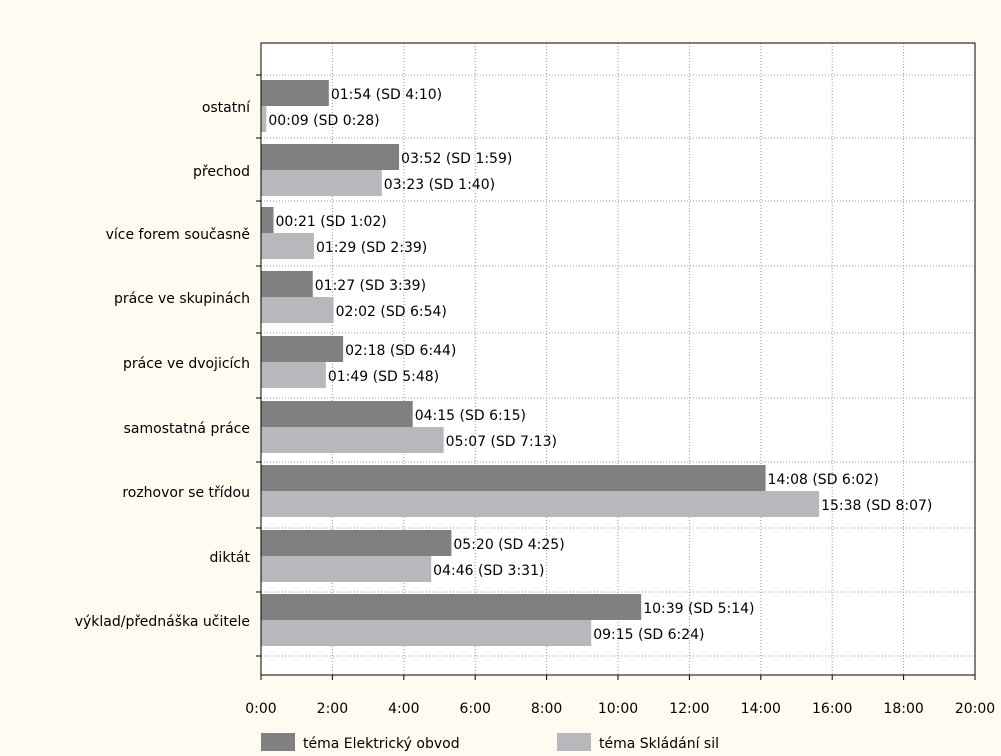 This screenshot has height=756, width=1001. Describe the element at coordinates (386, 95) in the screenshot. I see `data-label-s0-0: 01:54 (SD 4:10)` at that location.